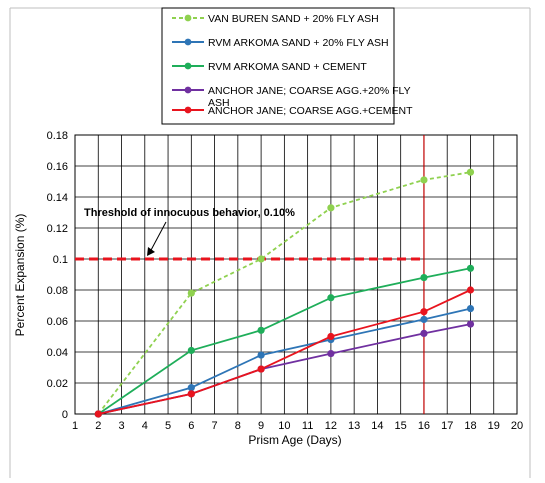 The width and height of the screenshot is (545, 483). I want to click on y-tick-label: 0.14, so click(57, 198).